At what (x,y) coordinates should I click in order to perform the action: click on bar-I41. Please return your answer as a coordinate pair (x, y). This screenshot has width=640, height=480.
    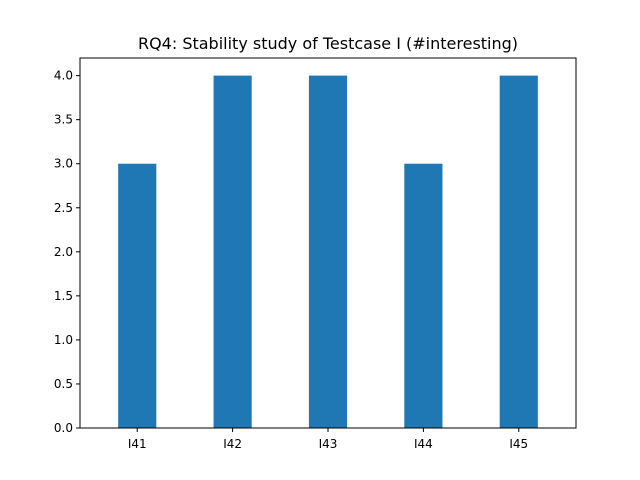
    Looking at the image, I should click on (137, 295).